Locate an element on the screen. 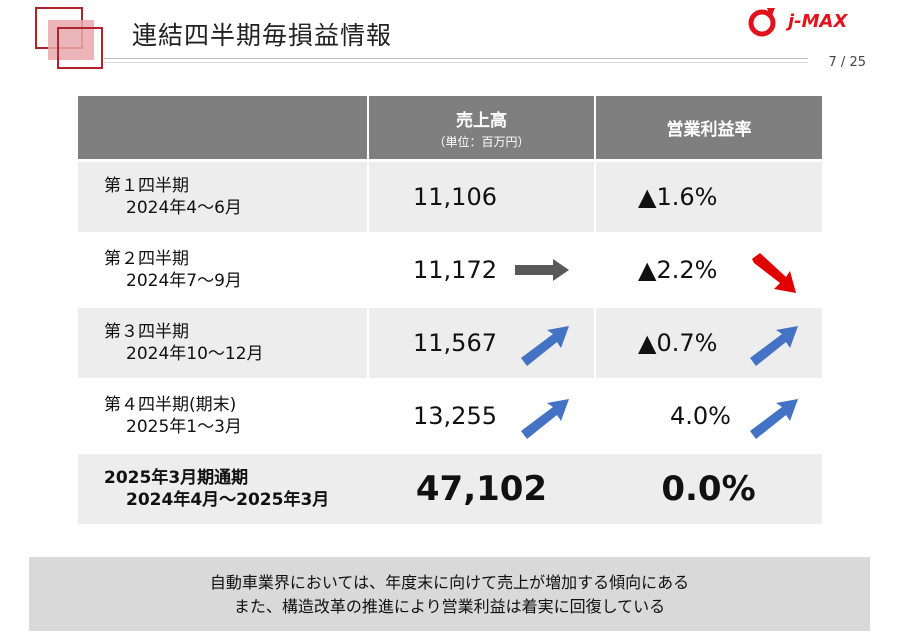 The height and width of the screenshot is (636, 900). square-decoration-icon is located at coordinates (69, 38).